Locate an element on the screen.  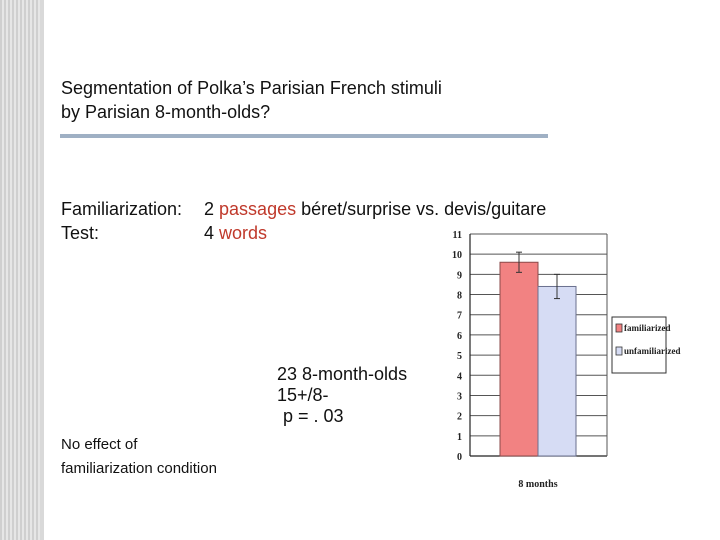
legend-swatch-familiarized is located at coordinates (619, 328).